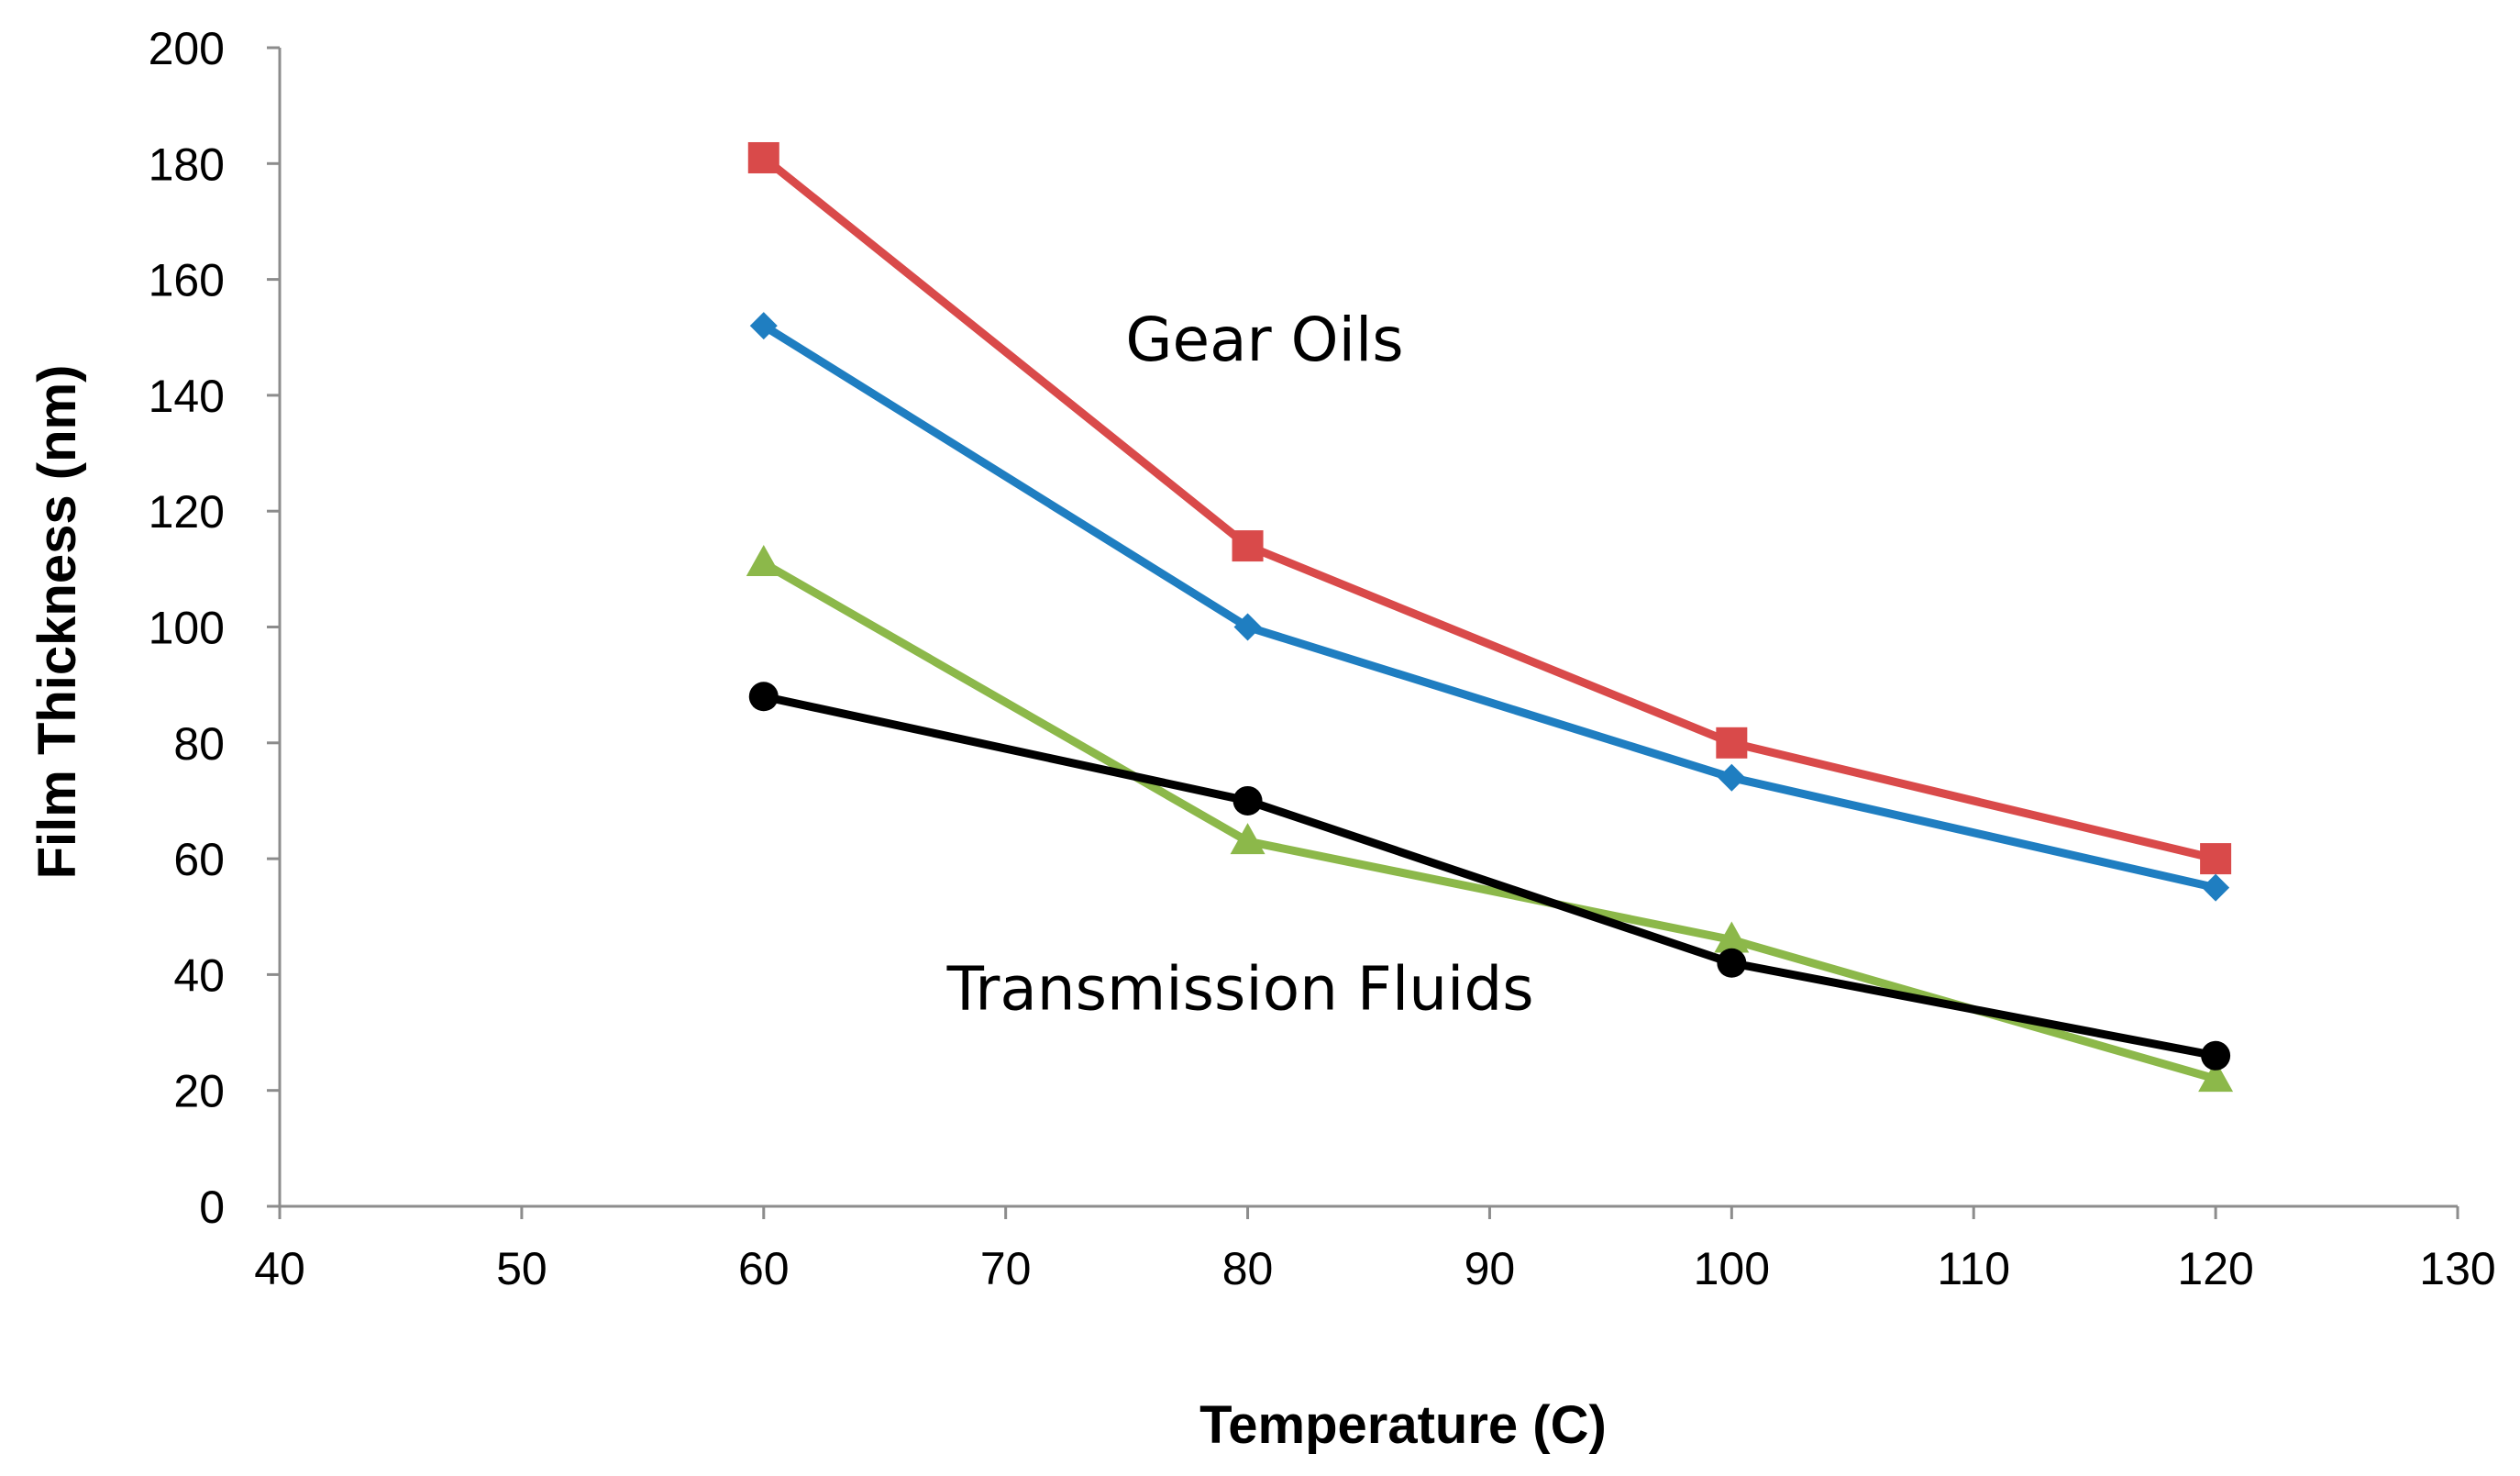 This screenshot has width=2520, height=1476. What do you see at coordinates (1006, 1268) in the screenshot?
I see `x-tick-label: 70` at bounding box center [1006, 1268].